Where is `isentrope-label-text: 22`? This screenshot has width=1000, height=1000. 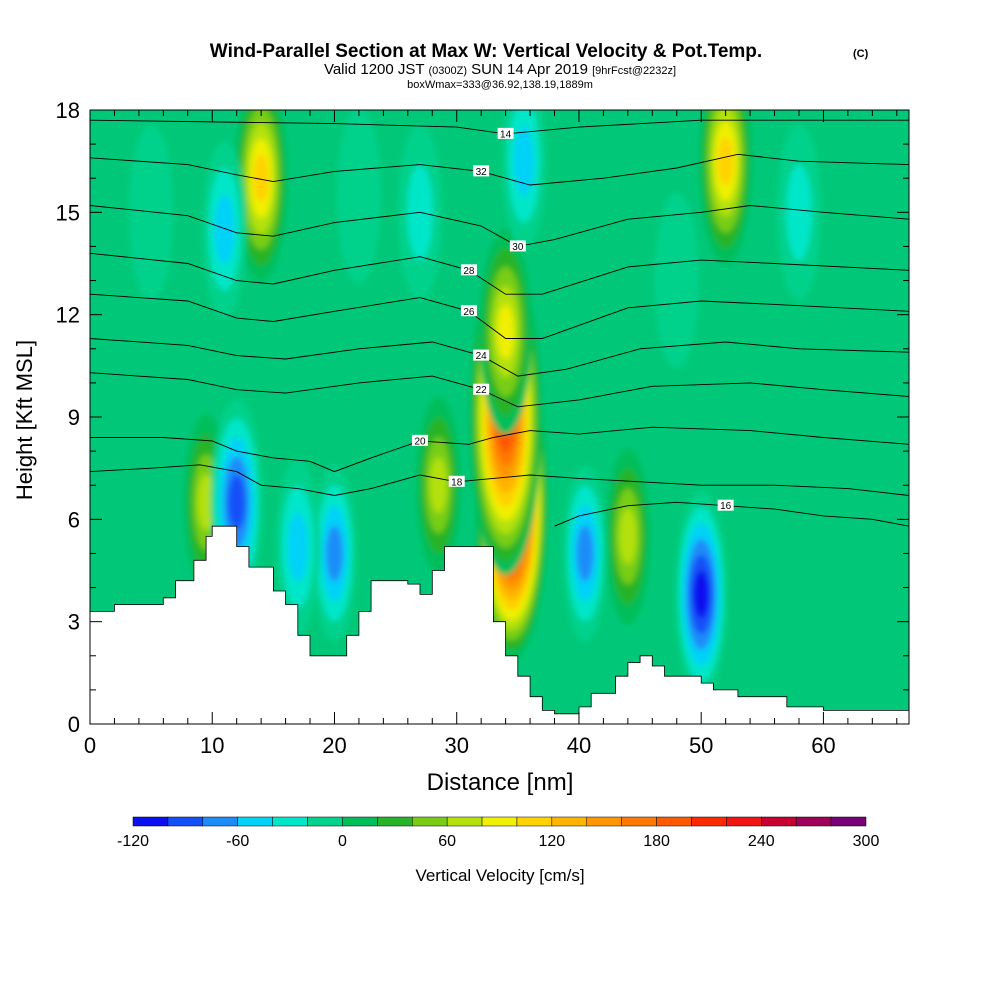 isentrope-label-text: 22 is located at coordinates (482, 390).